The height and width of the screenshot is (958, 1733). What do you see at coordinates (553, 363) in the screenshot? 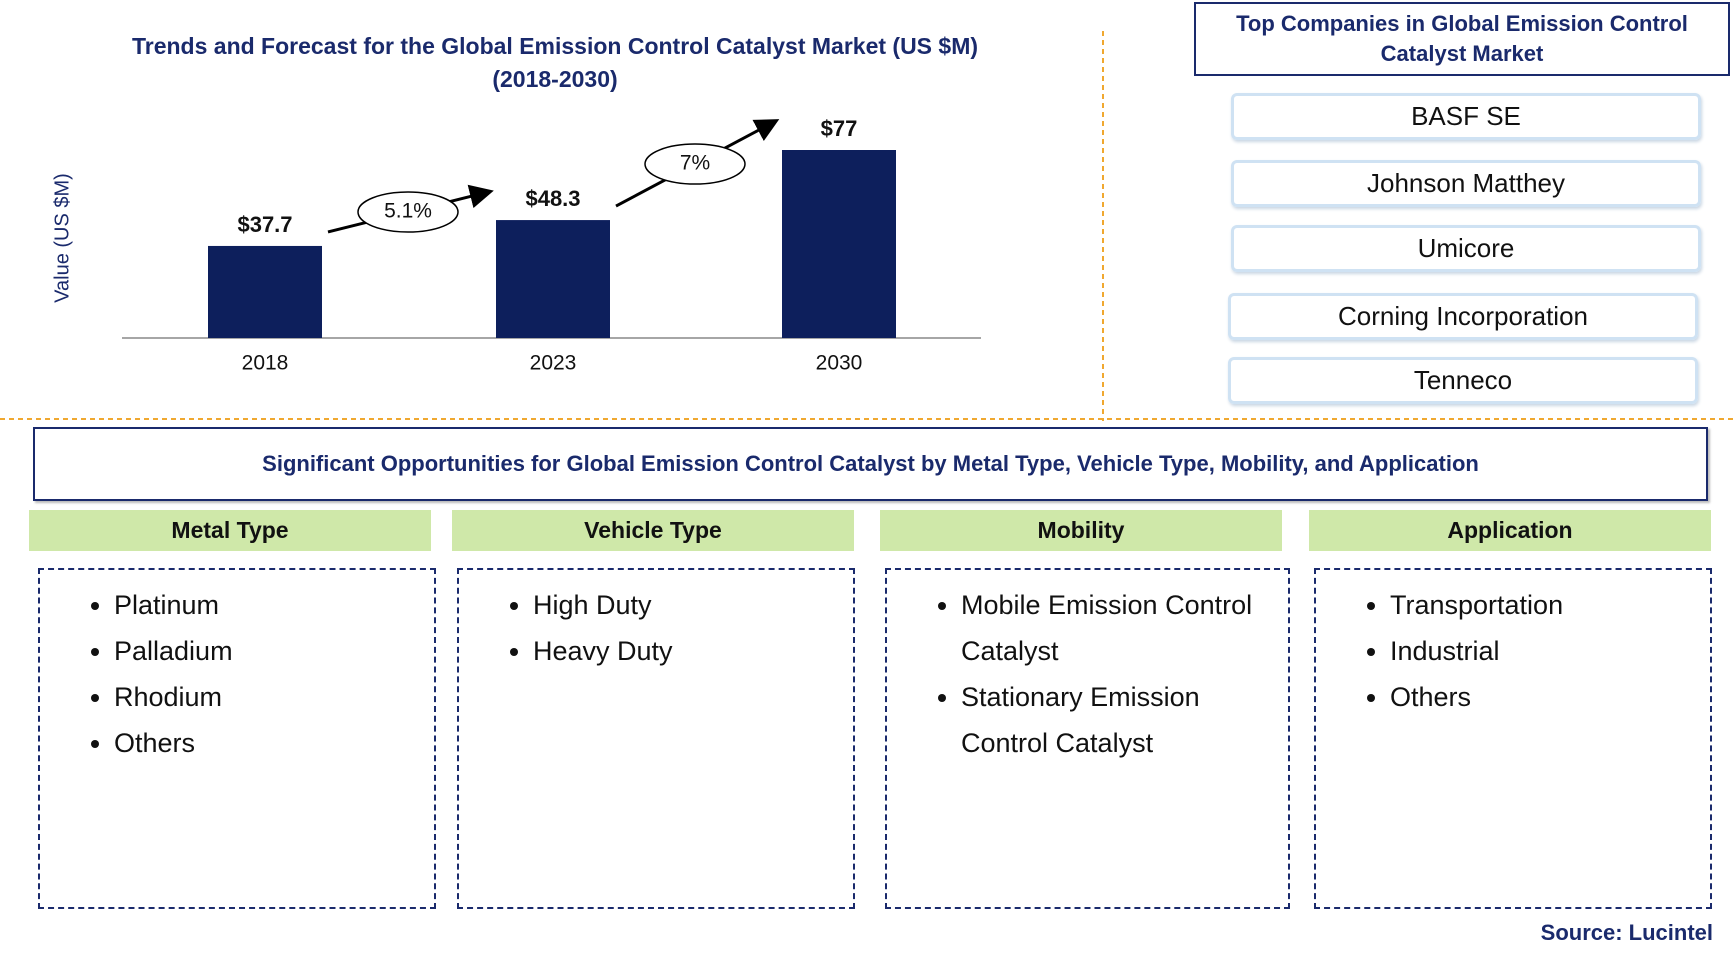
I see `x-tick-label: 2023` at bounding box center [553, 363].